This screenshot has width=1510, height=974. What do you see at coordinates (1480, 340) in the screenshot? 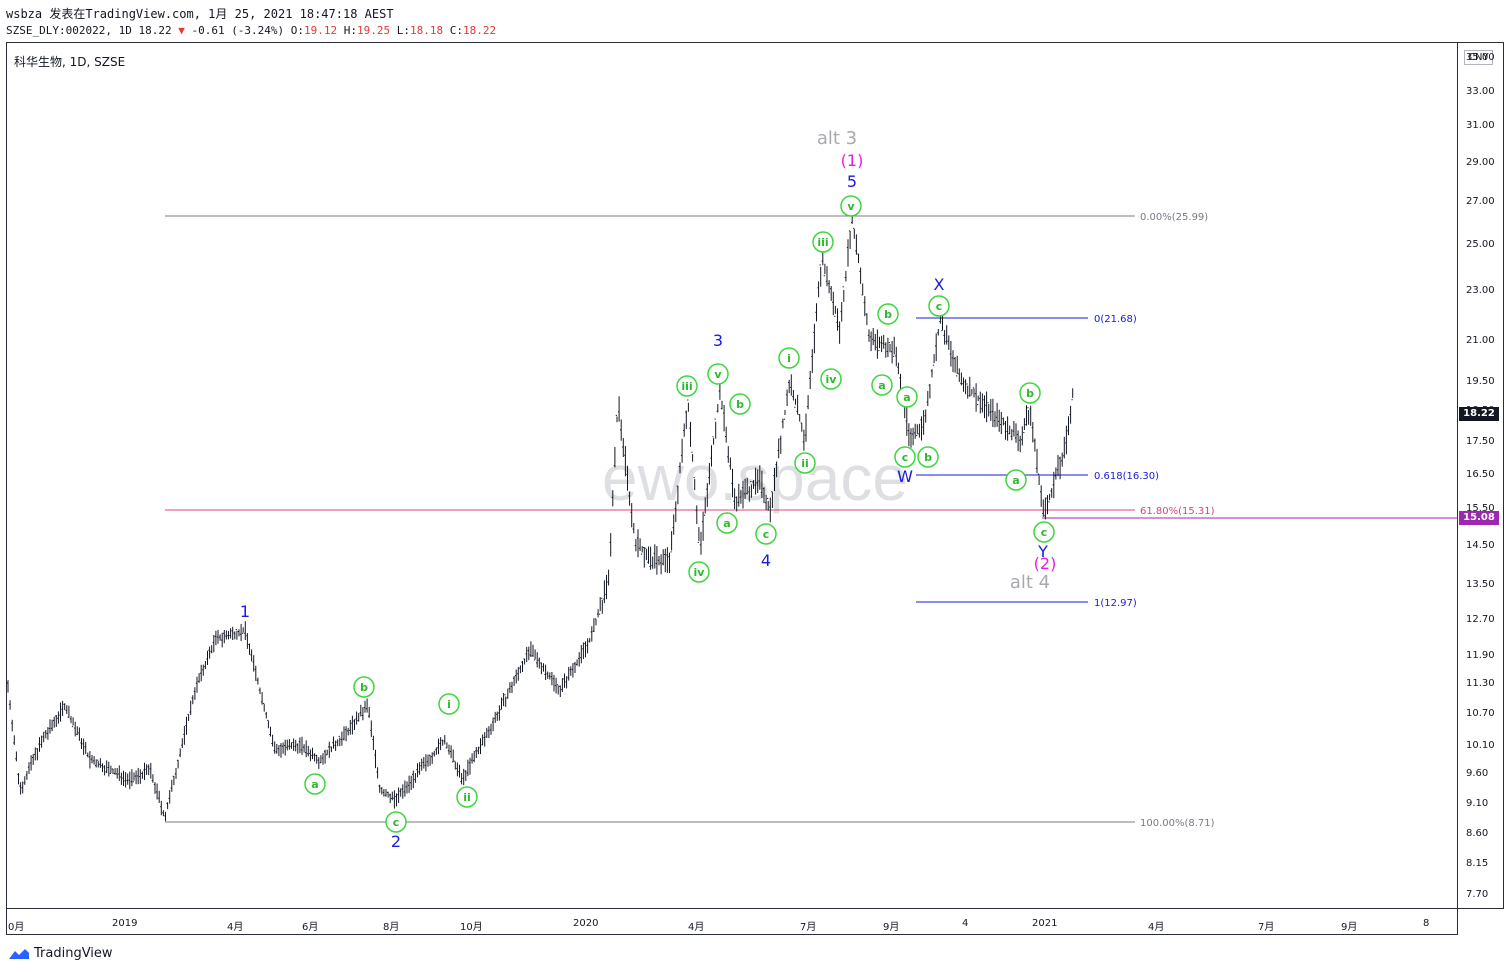
I see `price-tick-label: 21.00` at bounding box center [1480, 340].